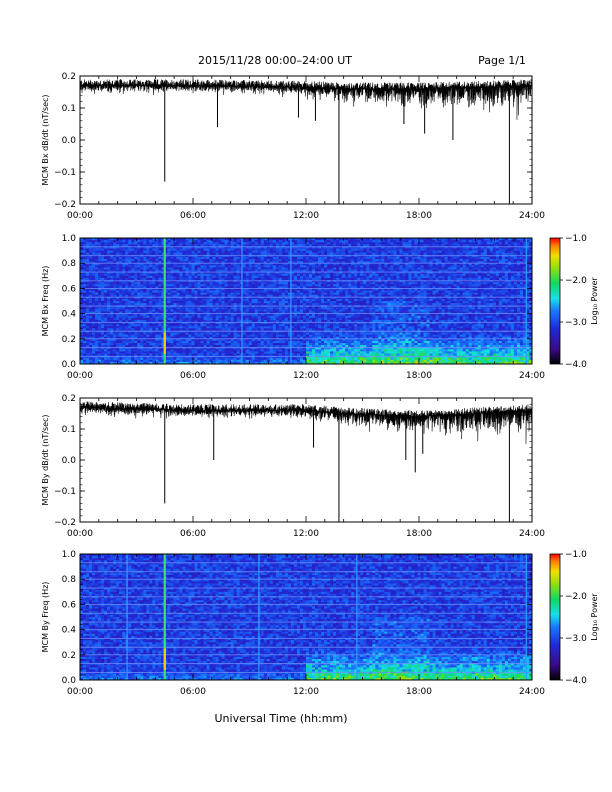 This screenshot has width=612, height=792. Describe the element at coordinates (45, 301) in the screenshot. I see `y-axis-label: MCM Bx Freq (Hz)` at that location.